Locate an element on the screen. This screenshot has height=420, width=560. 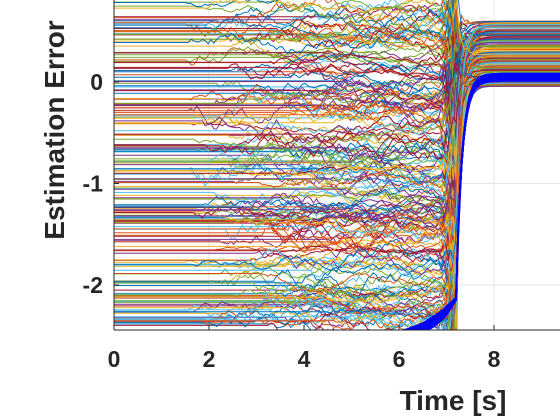
x-tick-label: 2 is located at coordinates (209, 359).